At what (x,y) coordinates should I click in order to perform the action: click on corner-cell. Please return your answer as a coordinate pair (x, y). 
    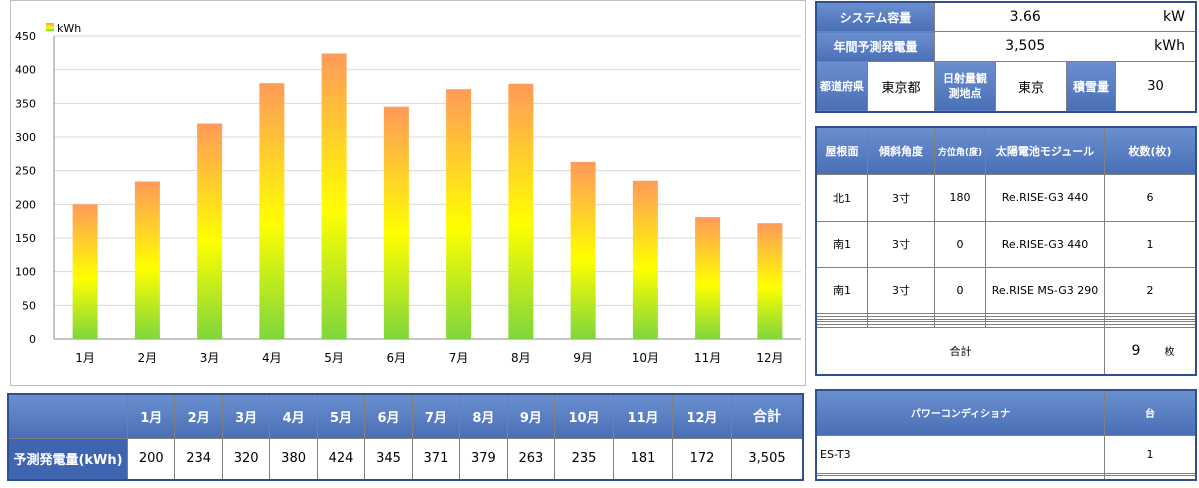
    Looking at the image, I should click on (67, 416).